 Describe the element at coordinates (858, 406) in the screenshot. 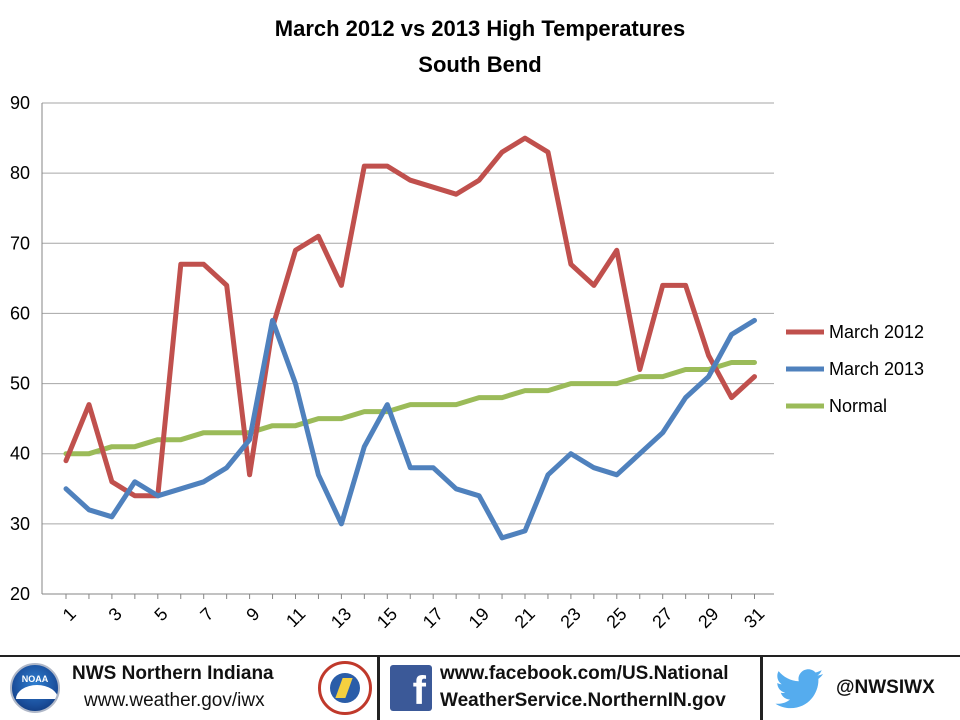

I see `legend-label: Normal` at that location.